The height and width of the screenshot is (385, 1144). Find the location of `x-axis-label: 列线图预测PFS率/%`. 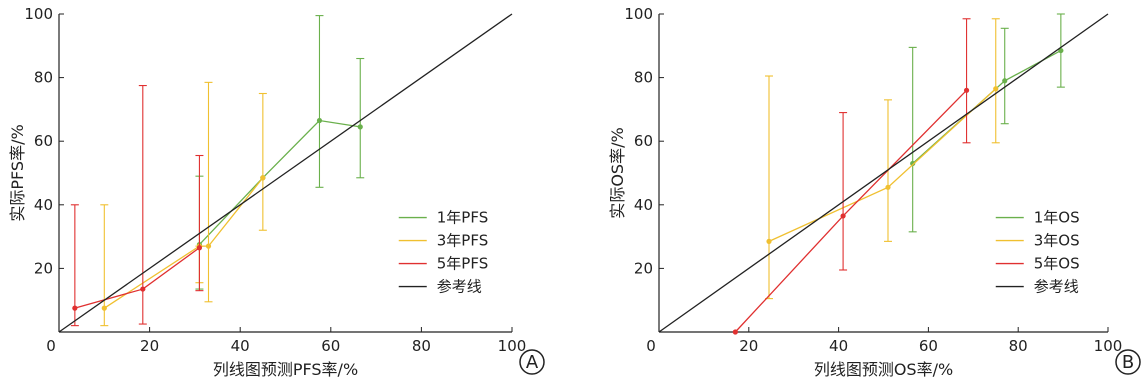

x-axis-label: 列线图预测PFS率/% is located at coordinates (285, 369).